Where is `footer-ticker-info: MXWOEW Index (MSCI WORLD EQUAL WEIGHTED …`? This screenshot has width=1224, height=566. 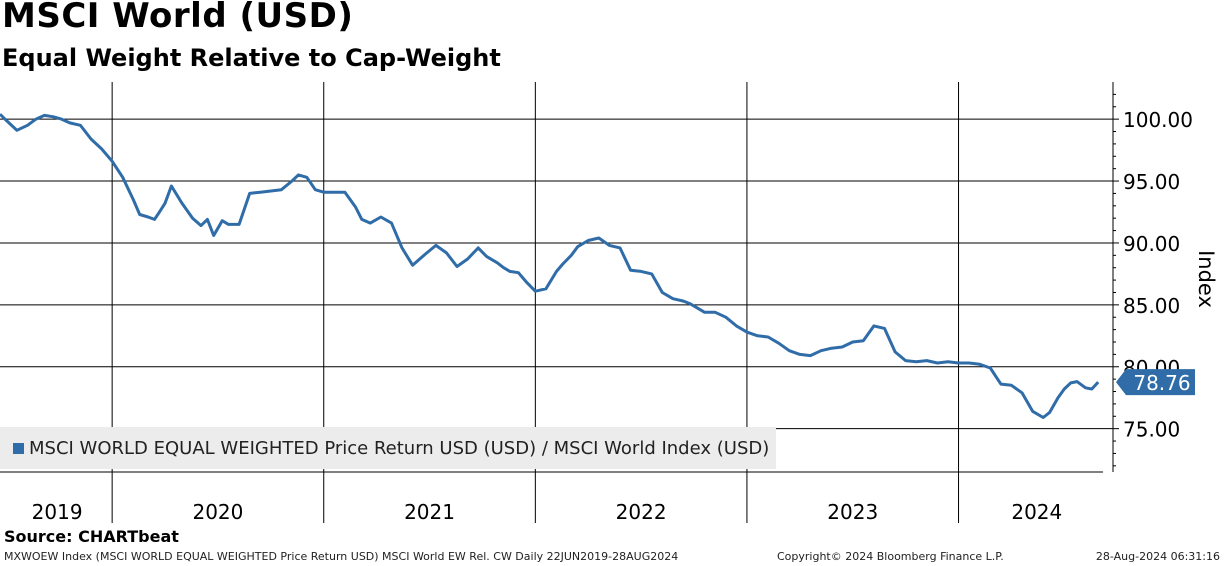 footer-ticker-info: MXWOEW Index (MSCI WORLD EQUAL WEIGHTED … is located at coordinates (341, 556).